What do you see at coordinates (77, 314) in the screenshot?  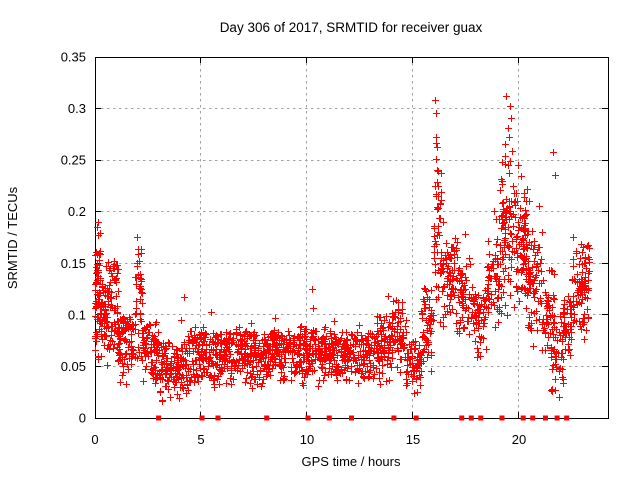 I see `y-tick-label: 0.1` at bounding box center [77, 314].